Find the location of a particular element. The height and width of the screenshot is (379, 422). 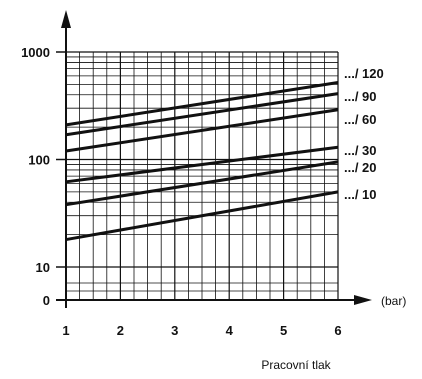

x-axis-title: Pracovní tlak is located at coordinates (296, 365).